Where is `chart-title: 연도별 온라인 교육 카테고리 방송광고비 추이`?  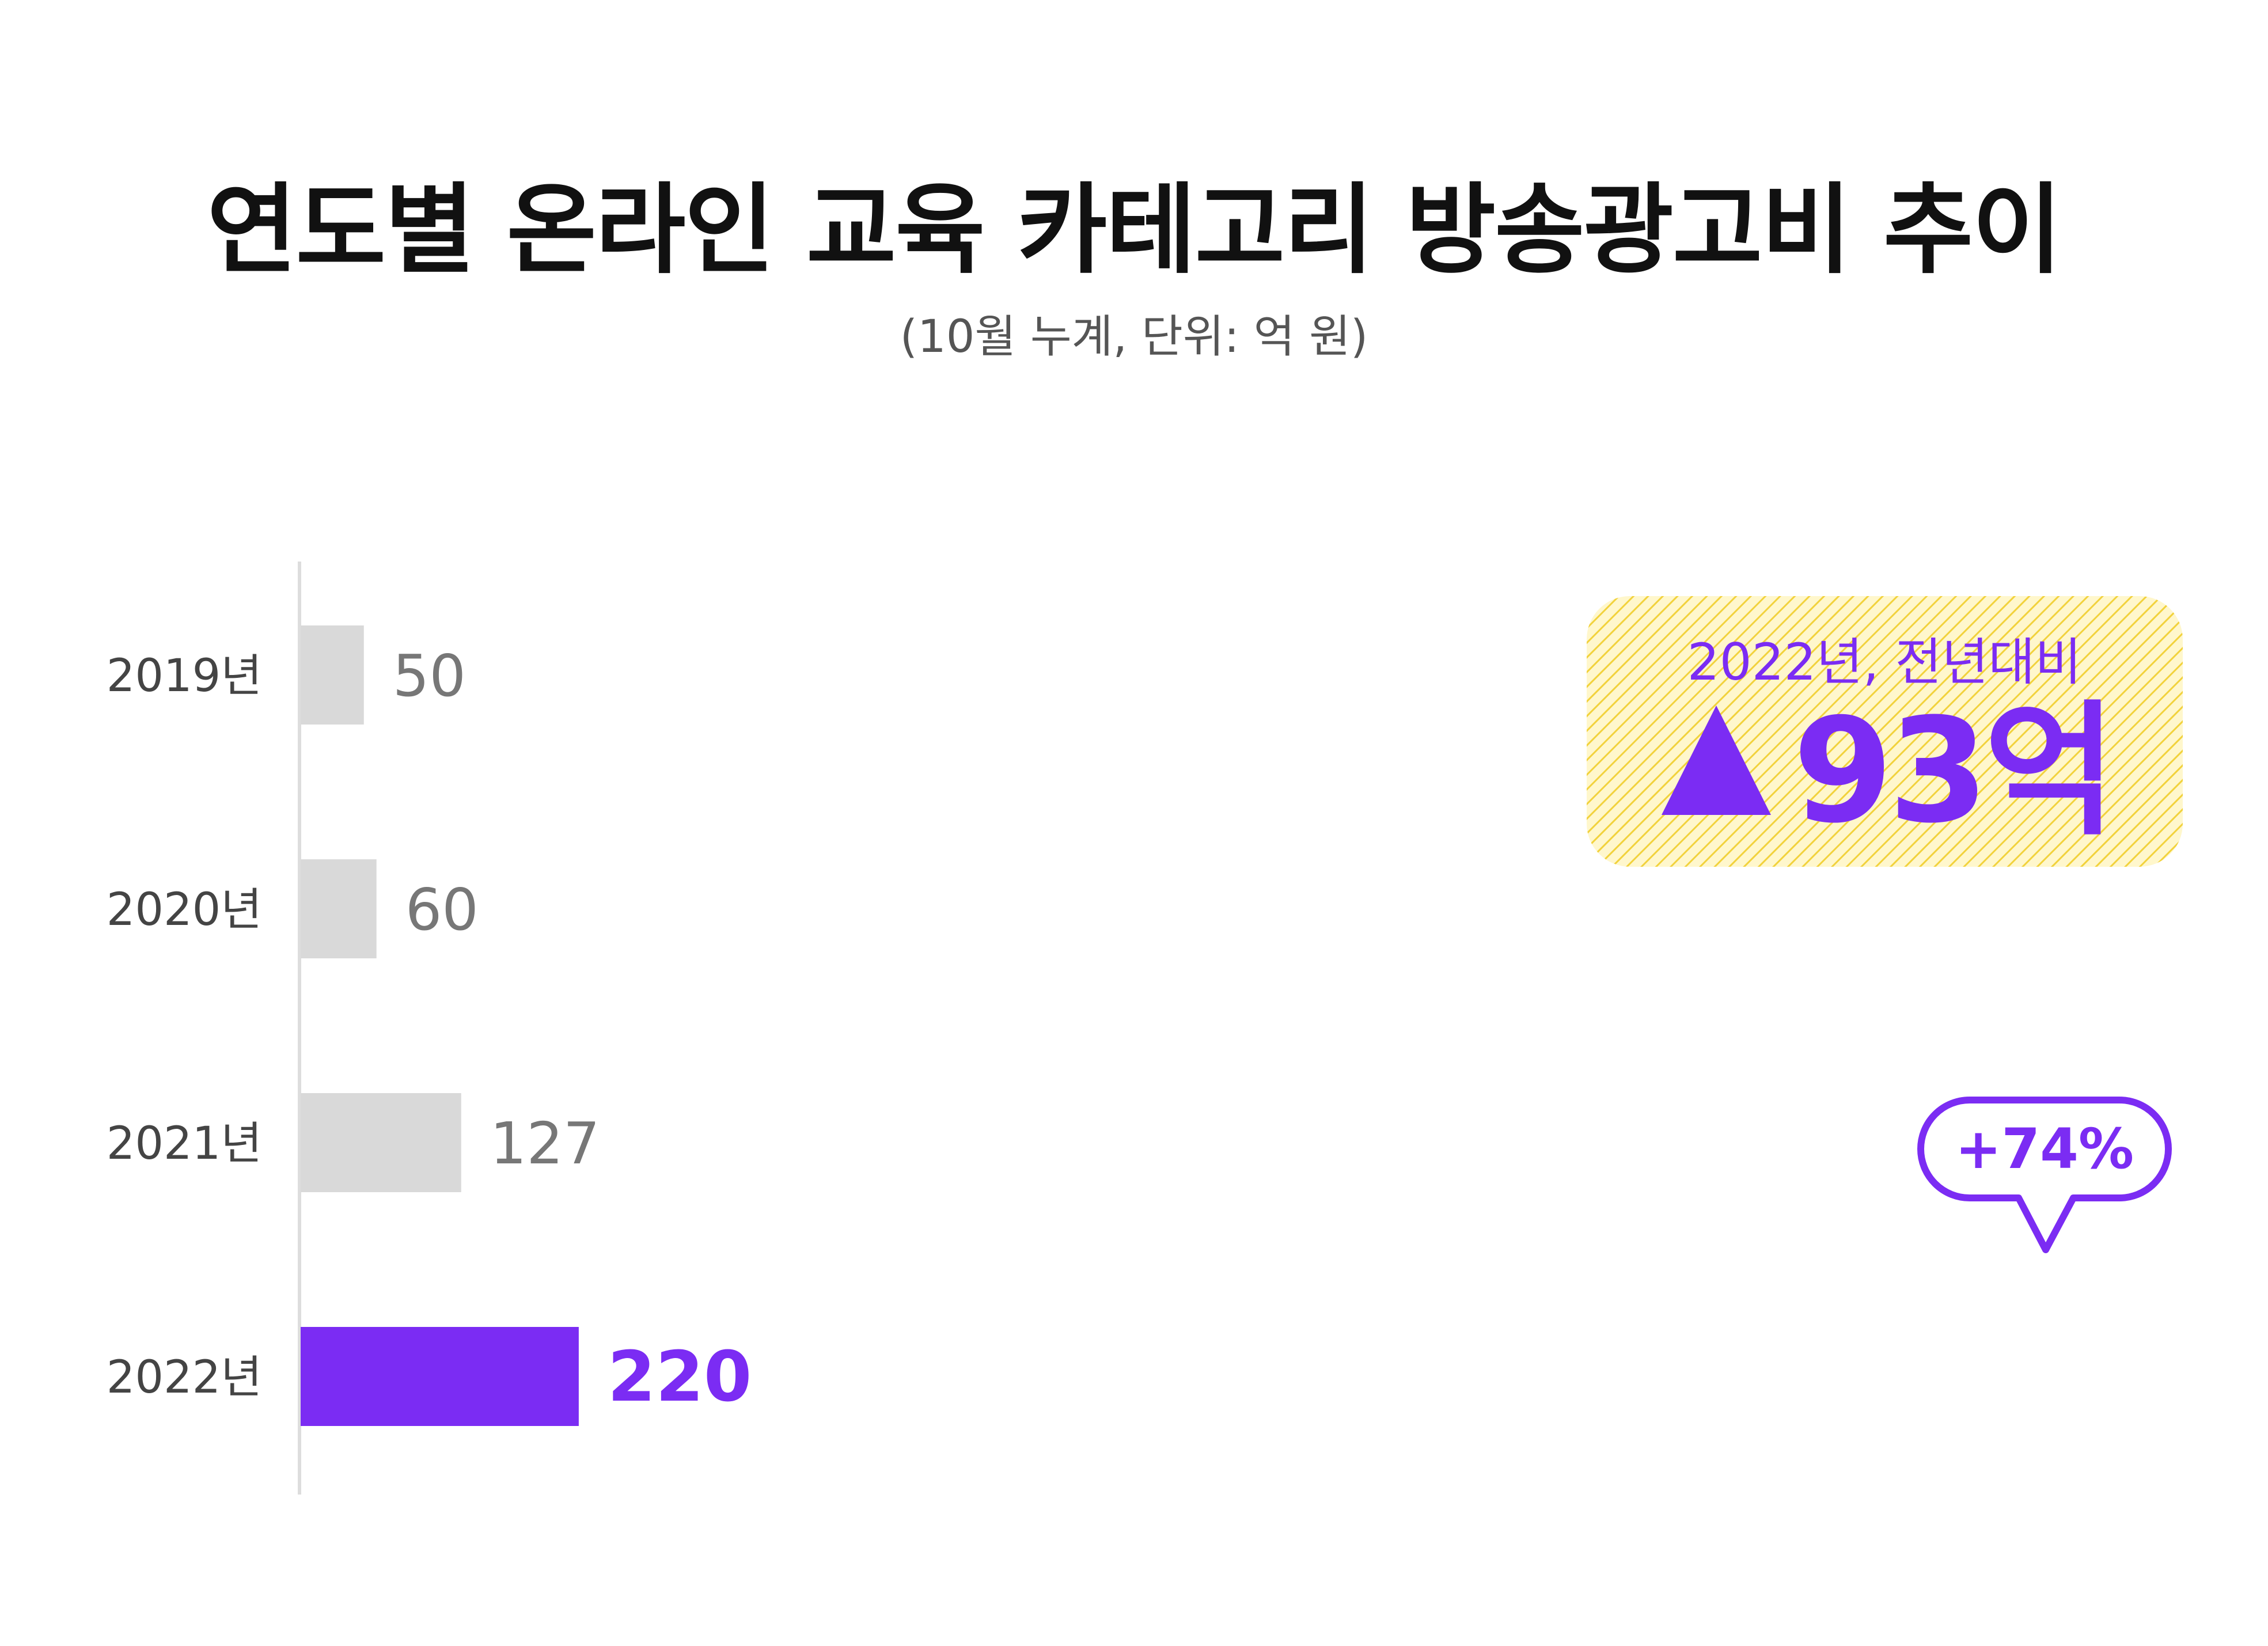 chart-title: 연도별 온라인 교육 카테고리 방송광고비 추이 is located at coordinates (1135, 230).